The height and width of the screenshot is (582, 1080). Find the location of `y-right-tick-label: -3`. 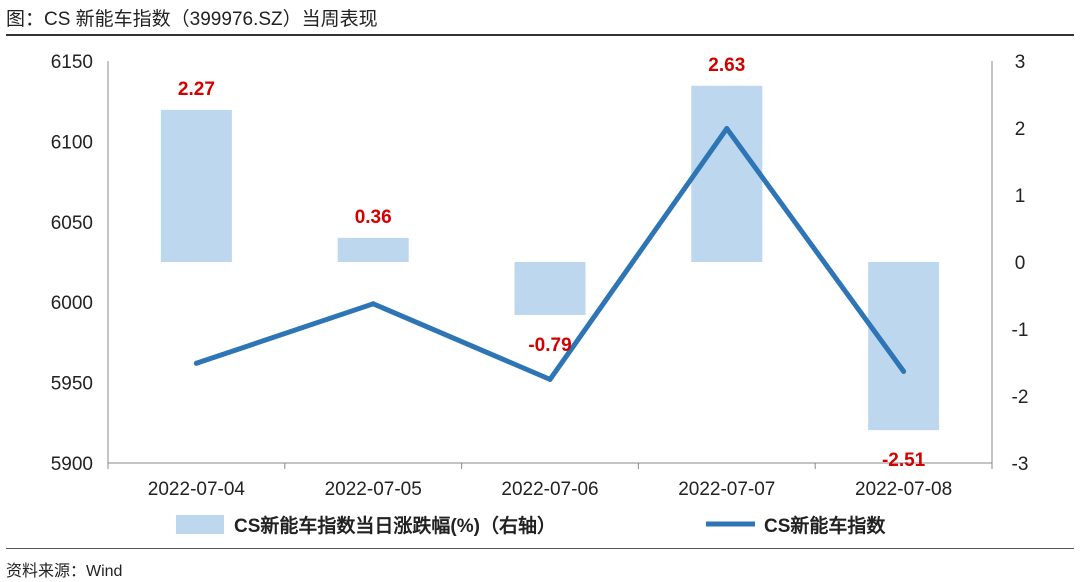

y-right-tick-label: -3 is located at coordinates (1020, 464).